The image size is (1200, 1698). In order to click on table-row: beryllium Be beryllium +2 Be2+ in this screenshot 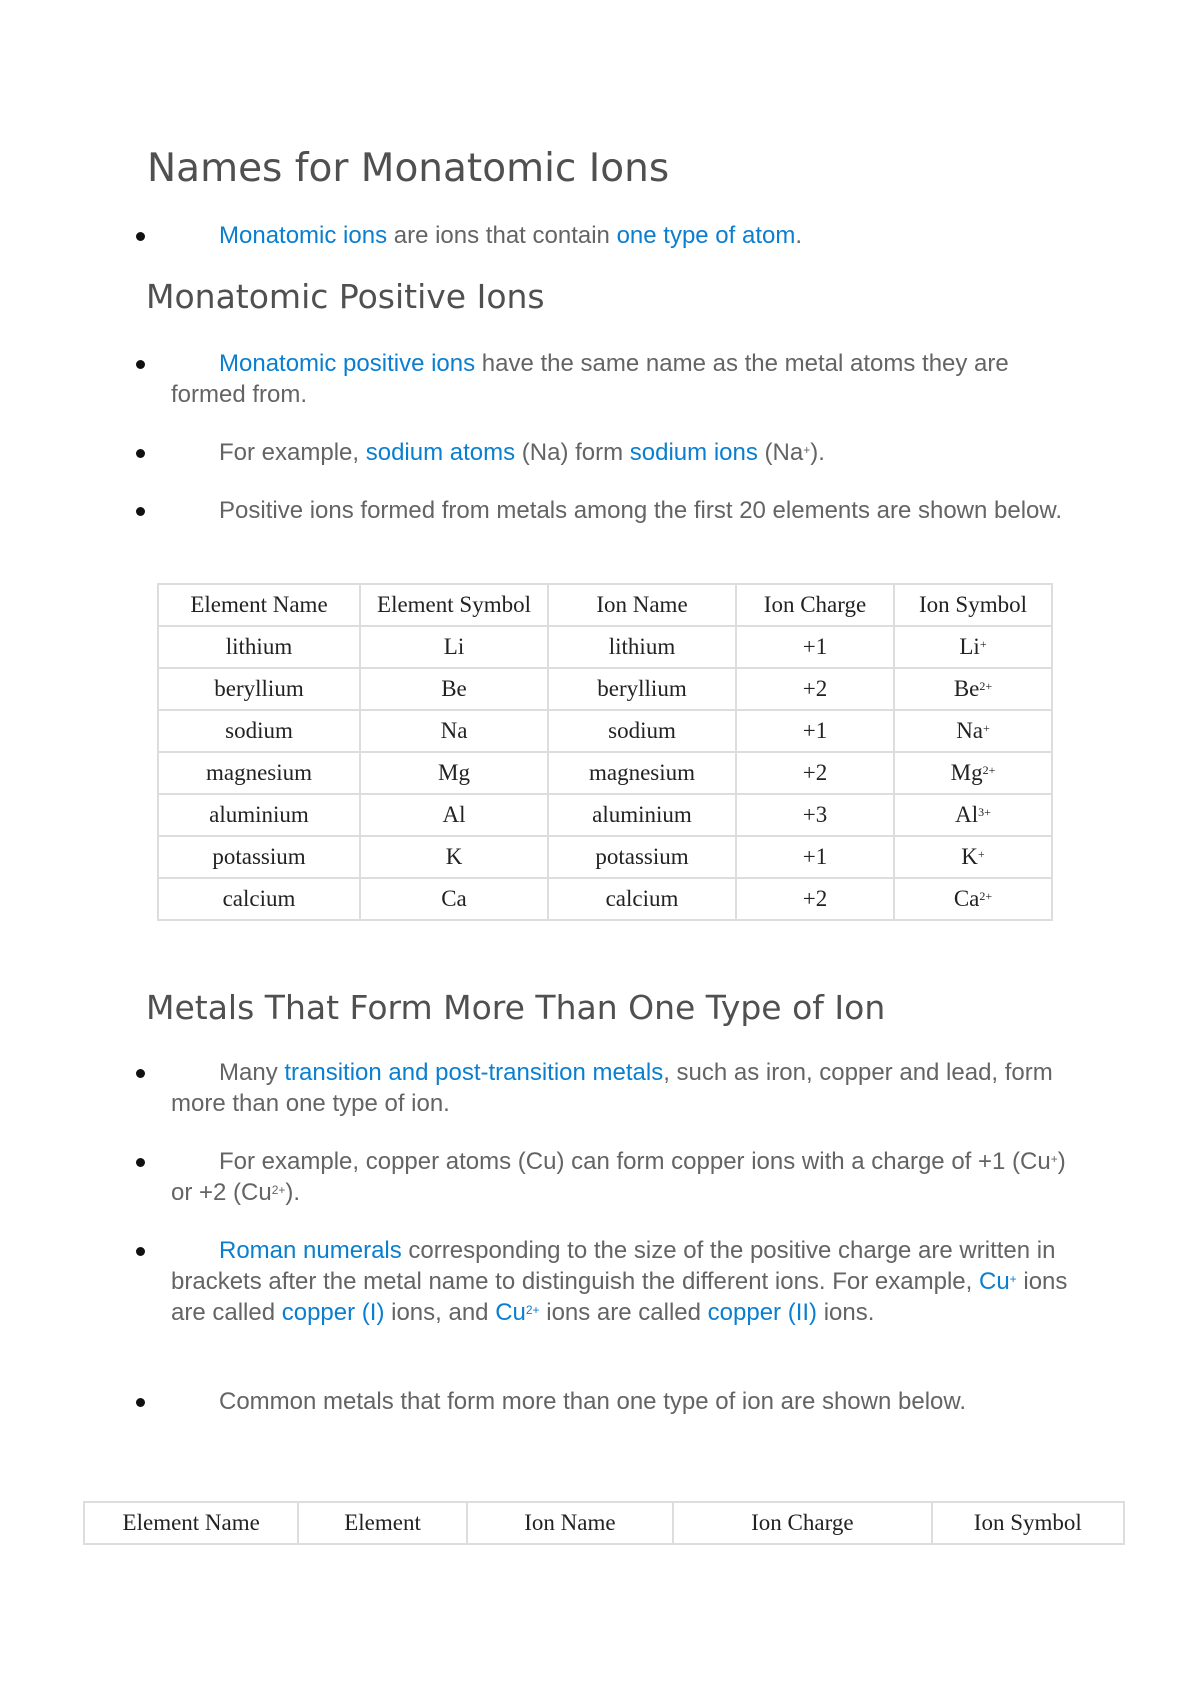, I will do `click(605, 689)`.